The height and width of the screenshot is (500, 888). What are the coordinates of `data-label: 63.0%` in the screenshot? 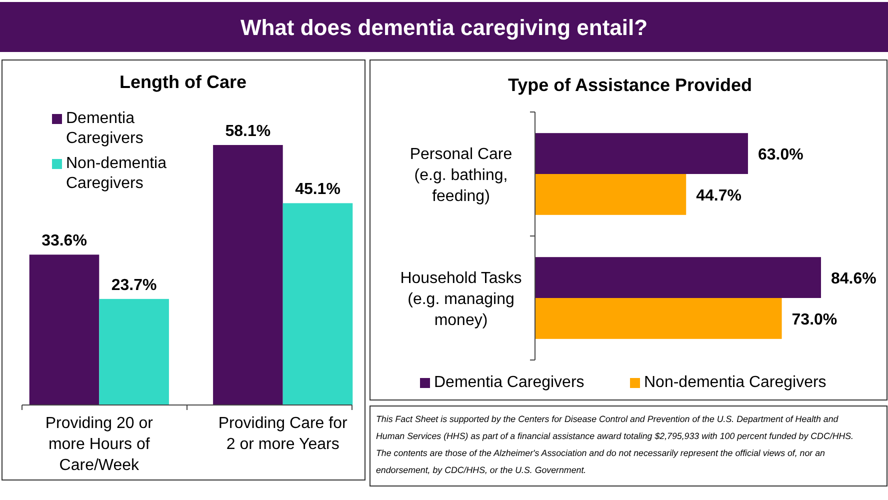 It's located at (781, 155).